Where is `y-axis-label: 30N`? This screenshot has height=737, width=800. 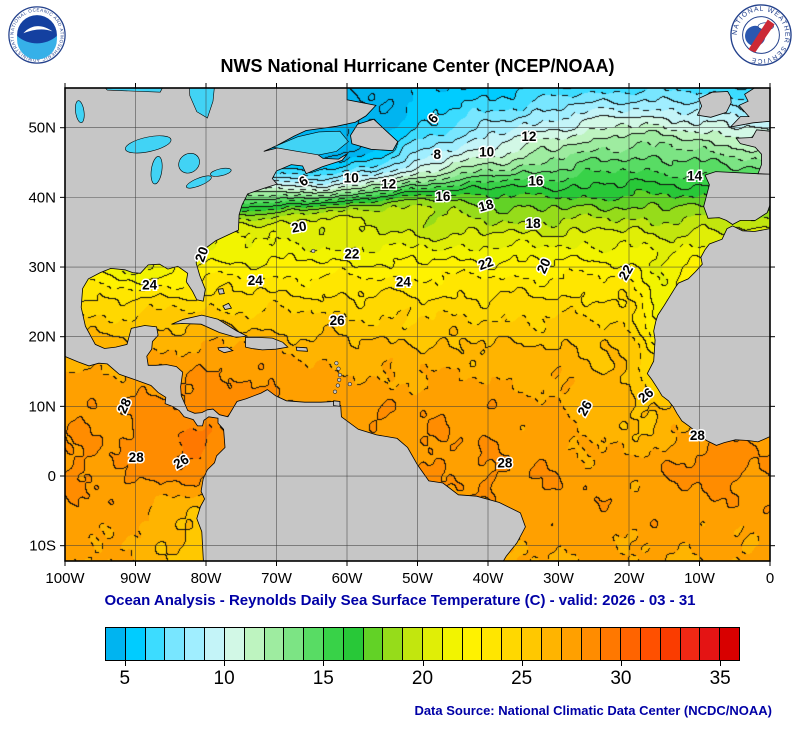 y-axis-label: 30N is located at coordinates (42, 267).